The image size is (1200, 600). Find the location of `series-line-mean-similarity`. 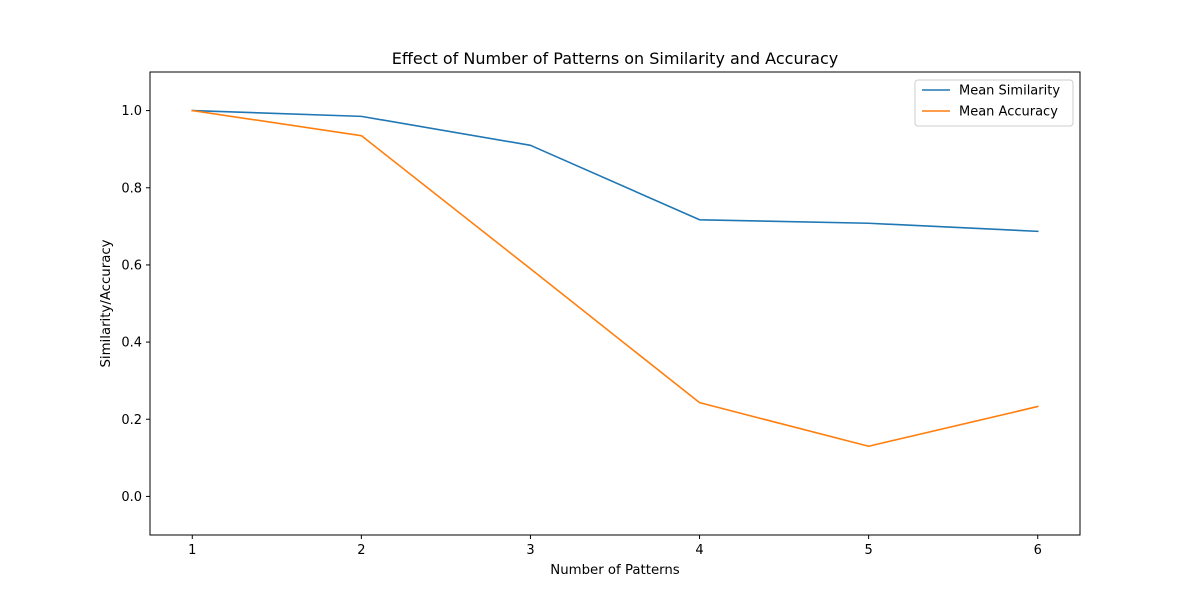

series-line-mean-similarity is located at coordinates (615, 171).